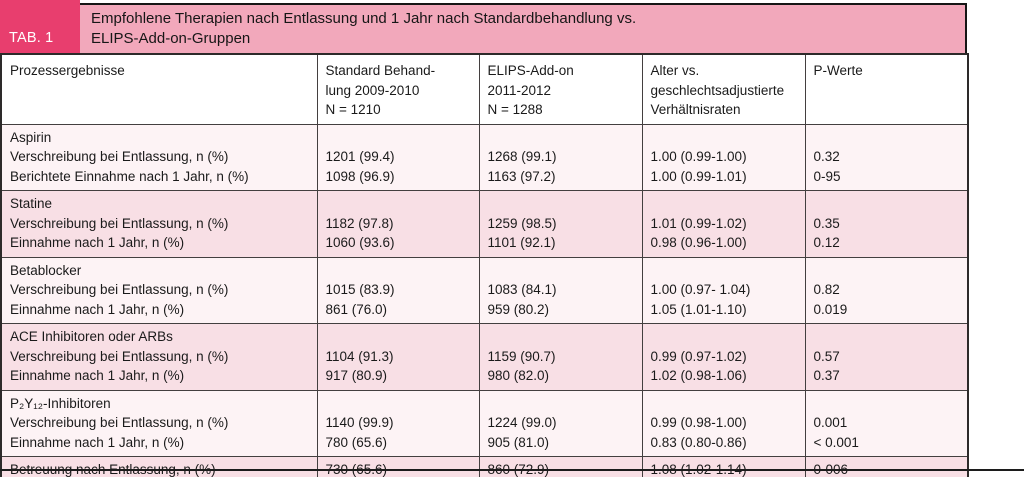 The image size is (1024, 477). I want to click on elips-cell: 1083 (84.1) 959 (80.2), so click(560, 290).